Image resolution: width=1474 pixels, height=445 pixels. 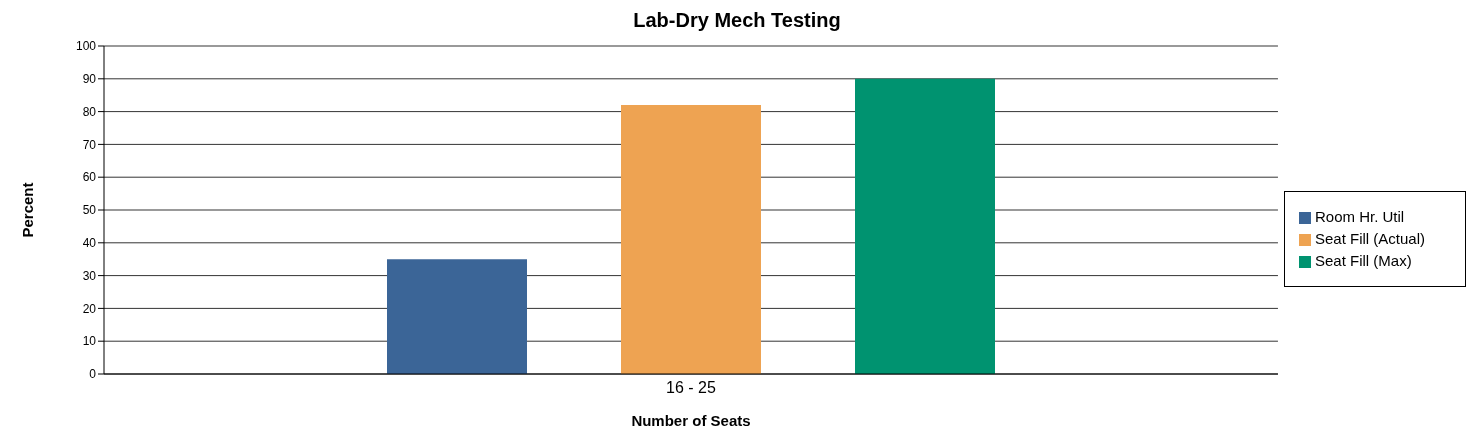 What do you see at coordinates (1363, 260) in the screenshot?
I see `legend-label: Seat Fill (Max)` at bounding box center [1363, 260].